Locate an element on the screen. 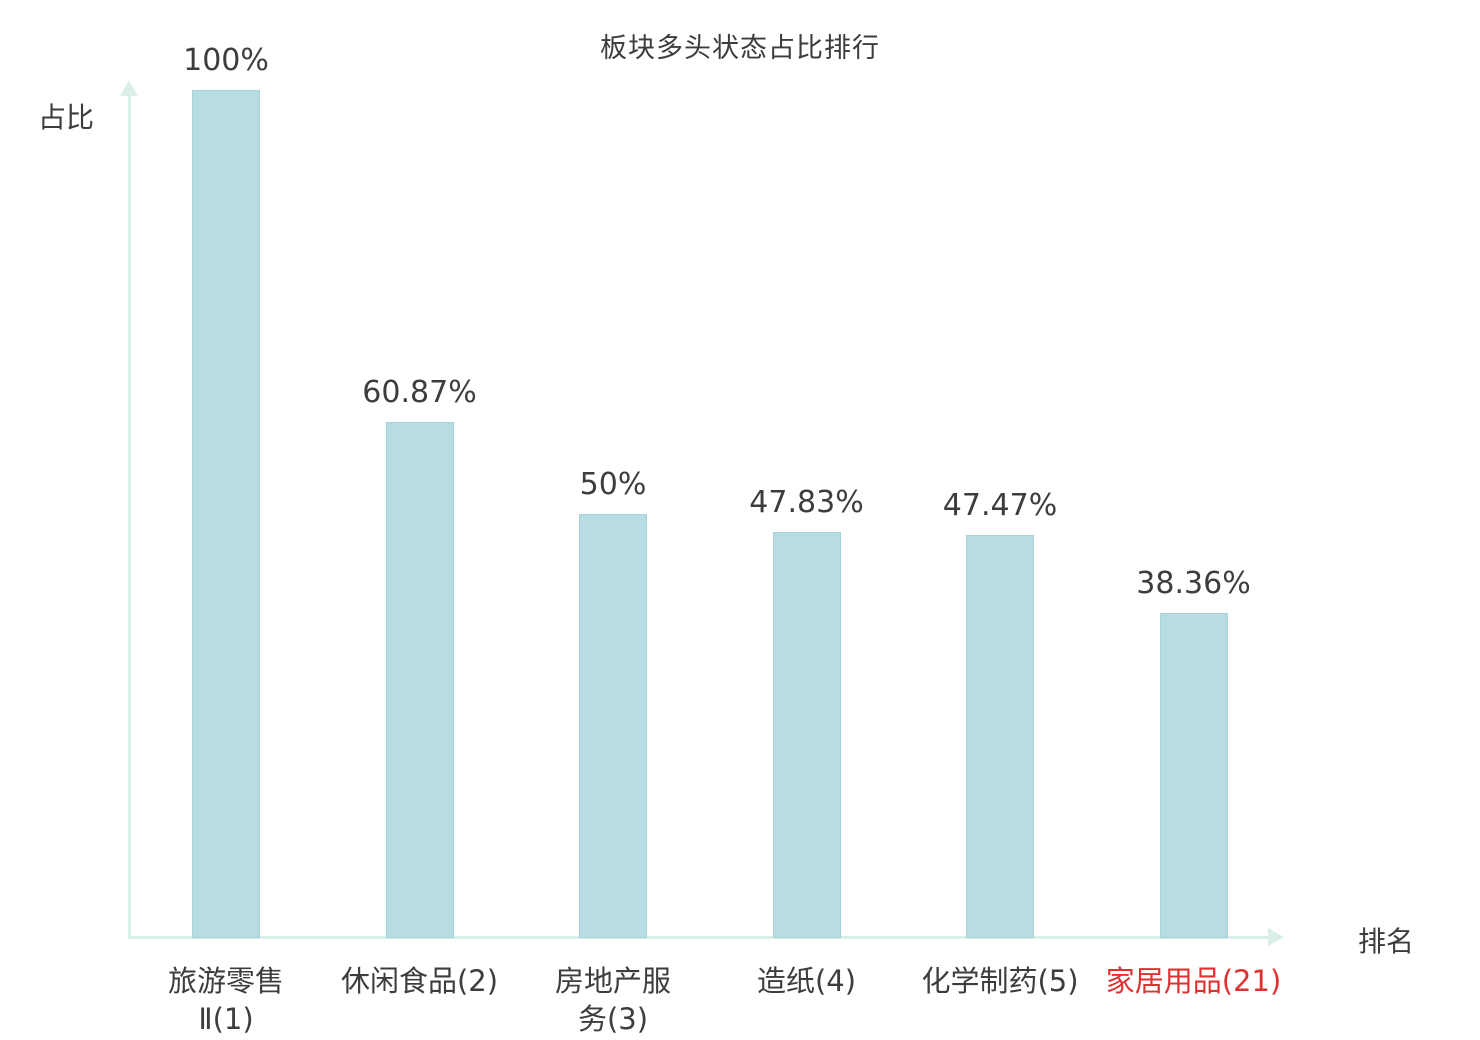  bar-category-label: 旅游零售 Ⅱ(1) is located at coordinates (226, 1000).